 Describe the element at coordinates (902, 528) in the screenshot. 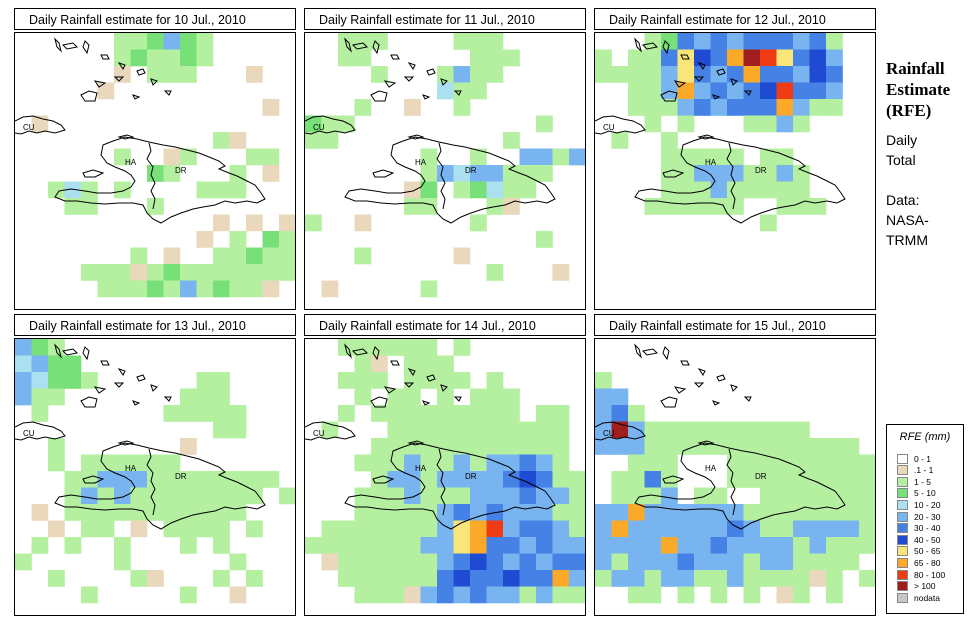

I see `legend-swatch` at that location.